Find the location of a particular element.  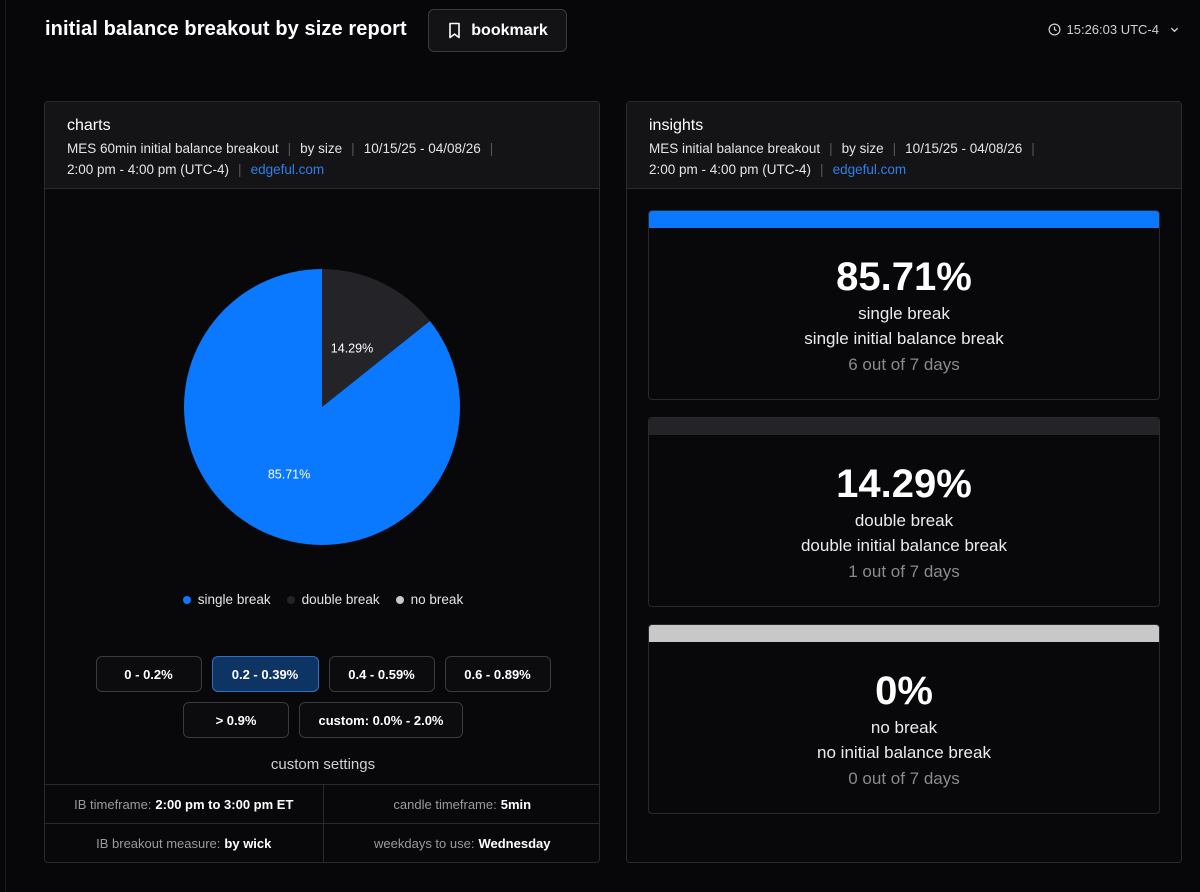

ib-timeframe-setting: IB timeframe: 2:00 pm to 3:00 pm ET is located at coordinates (184, 804).